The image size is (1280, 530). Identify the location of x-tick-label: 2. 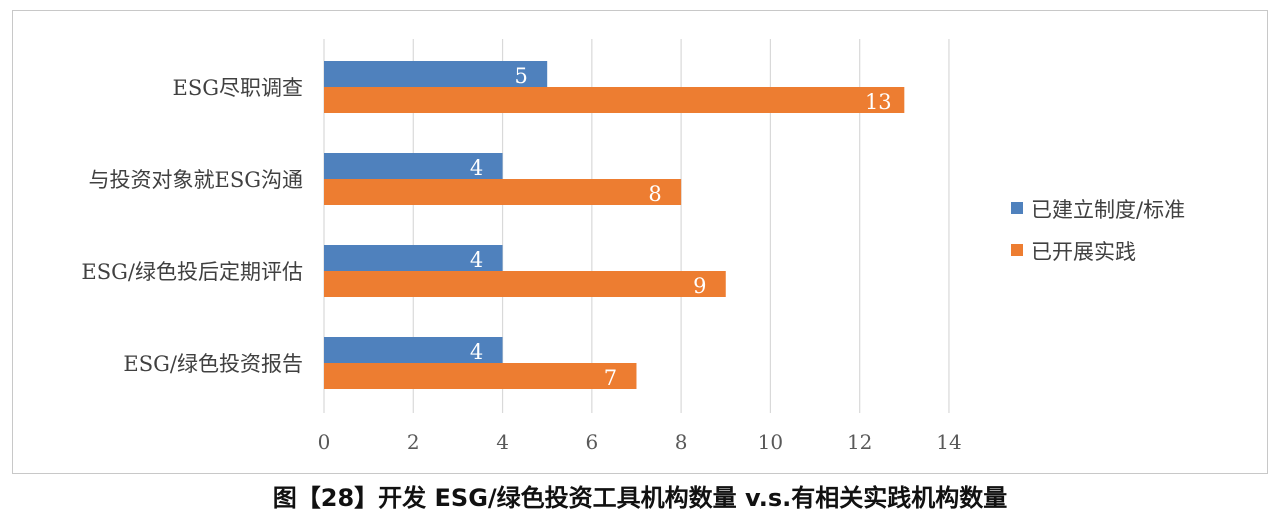
(413, 442).